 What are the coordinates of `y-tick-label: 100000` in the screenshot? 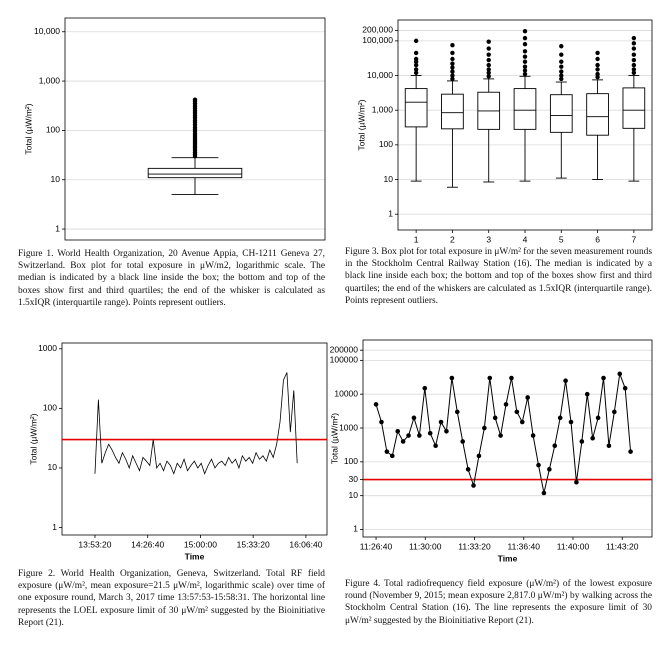 It's located at (344, 360).